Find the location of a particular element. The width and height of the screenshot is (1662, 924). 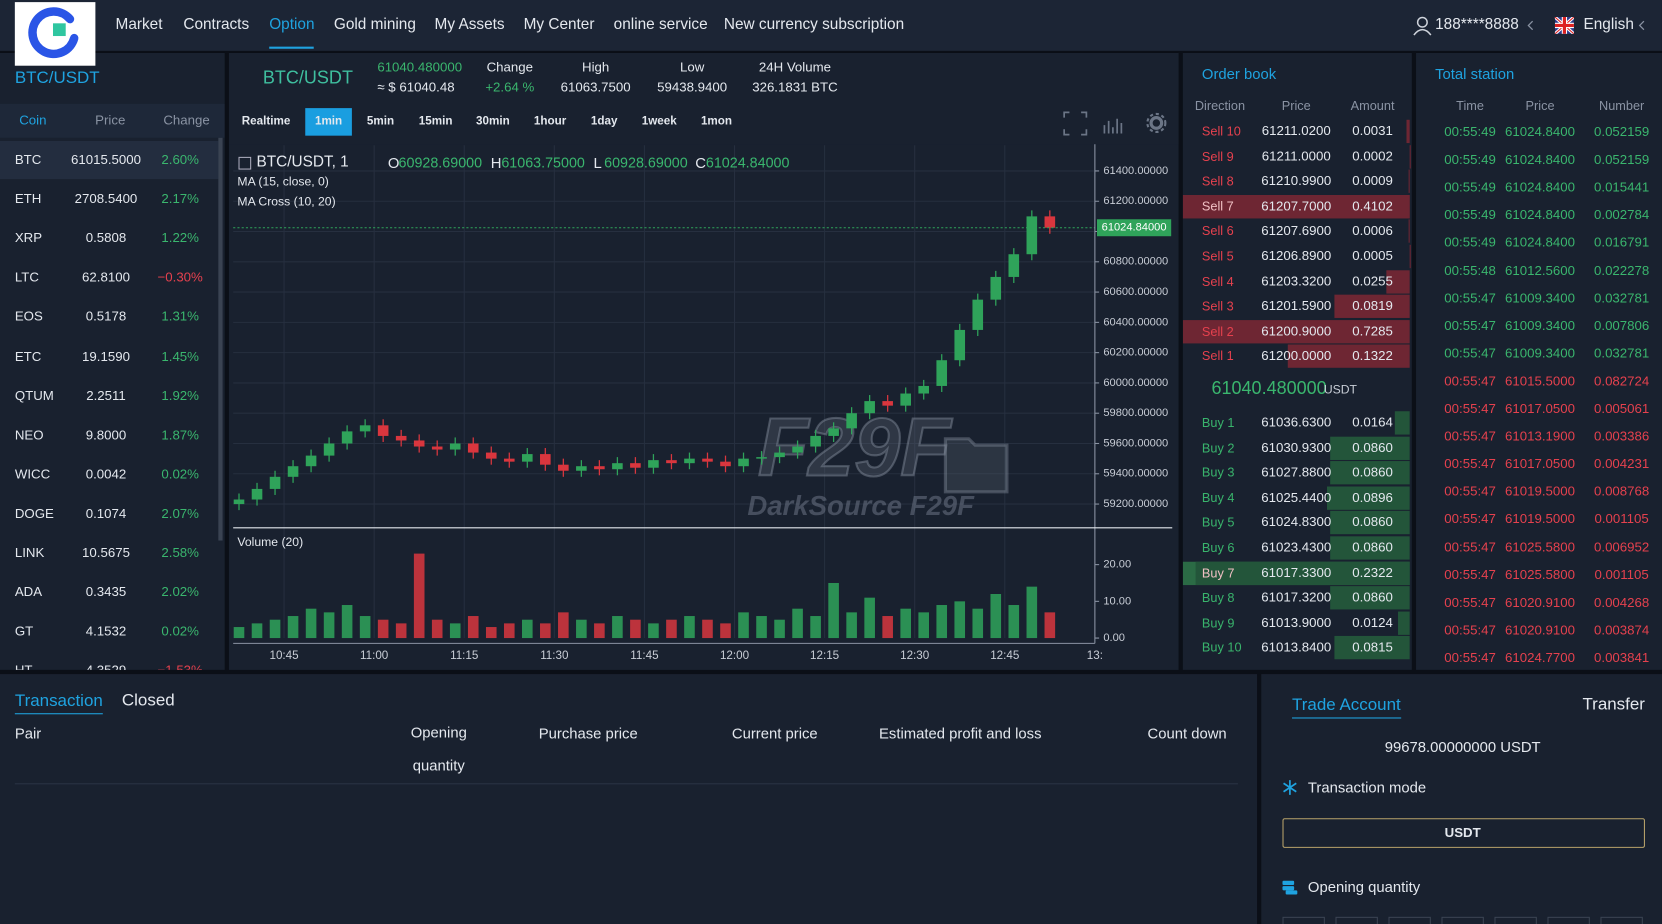

price: 61013.8400 is located at coordinates (1296, 647).